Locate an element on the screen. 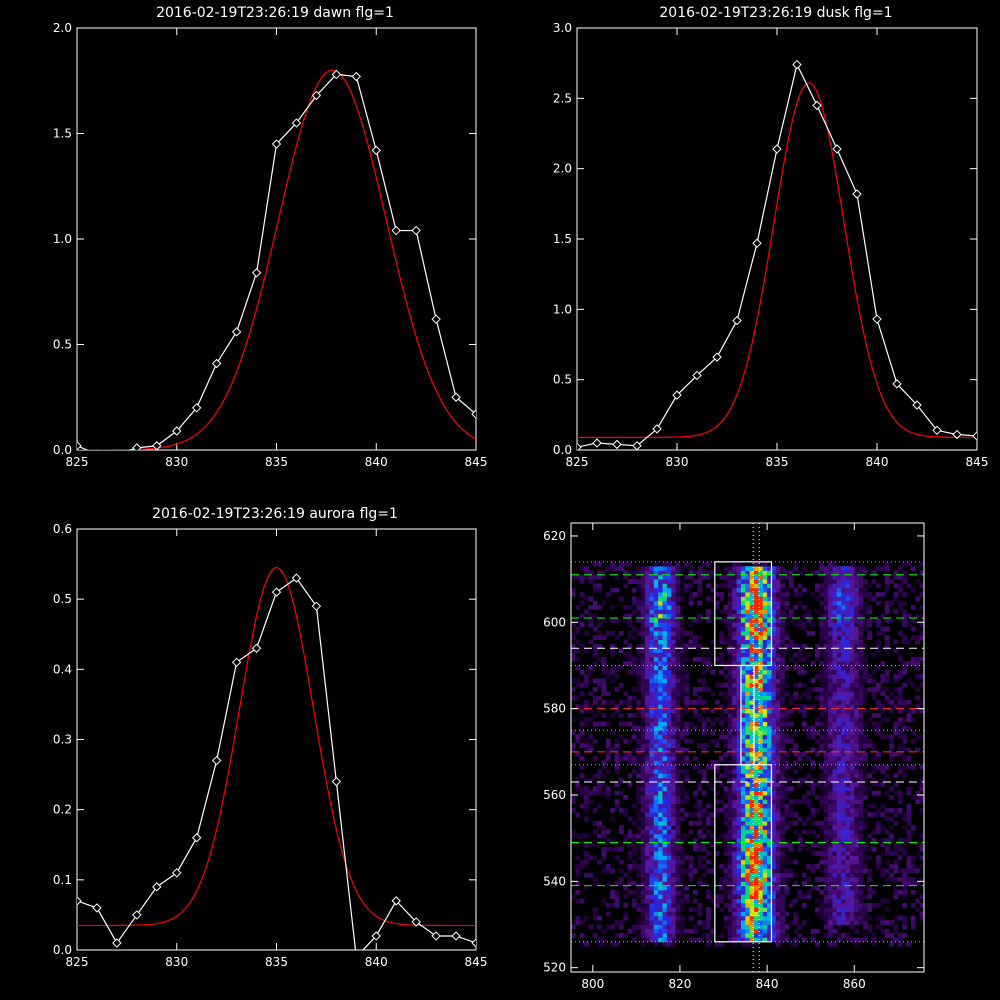 Image resolution: width=1000 pixels, height=1000 pixels. dusk-xtick-label: 845 is located at coordinates (977, 462).